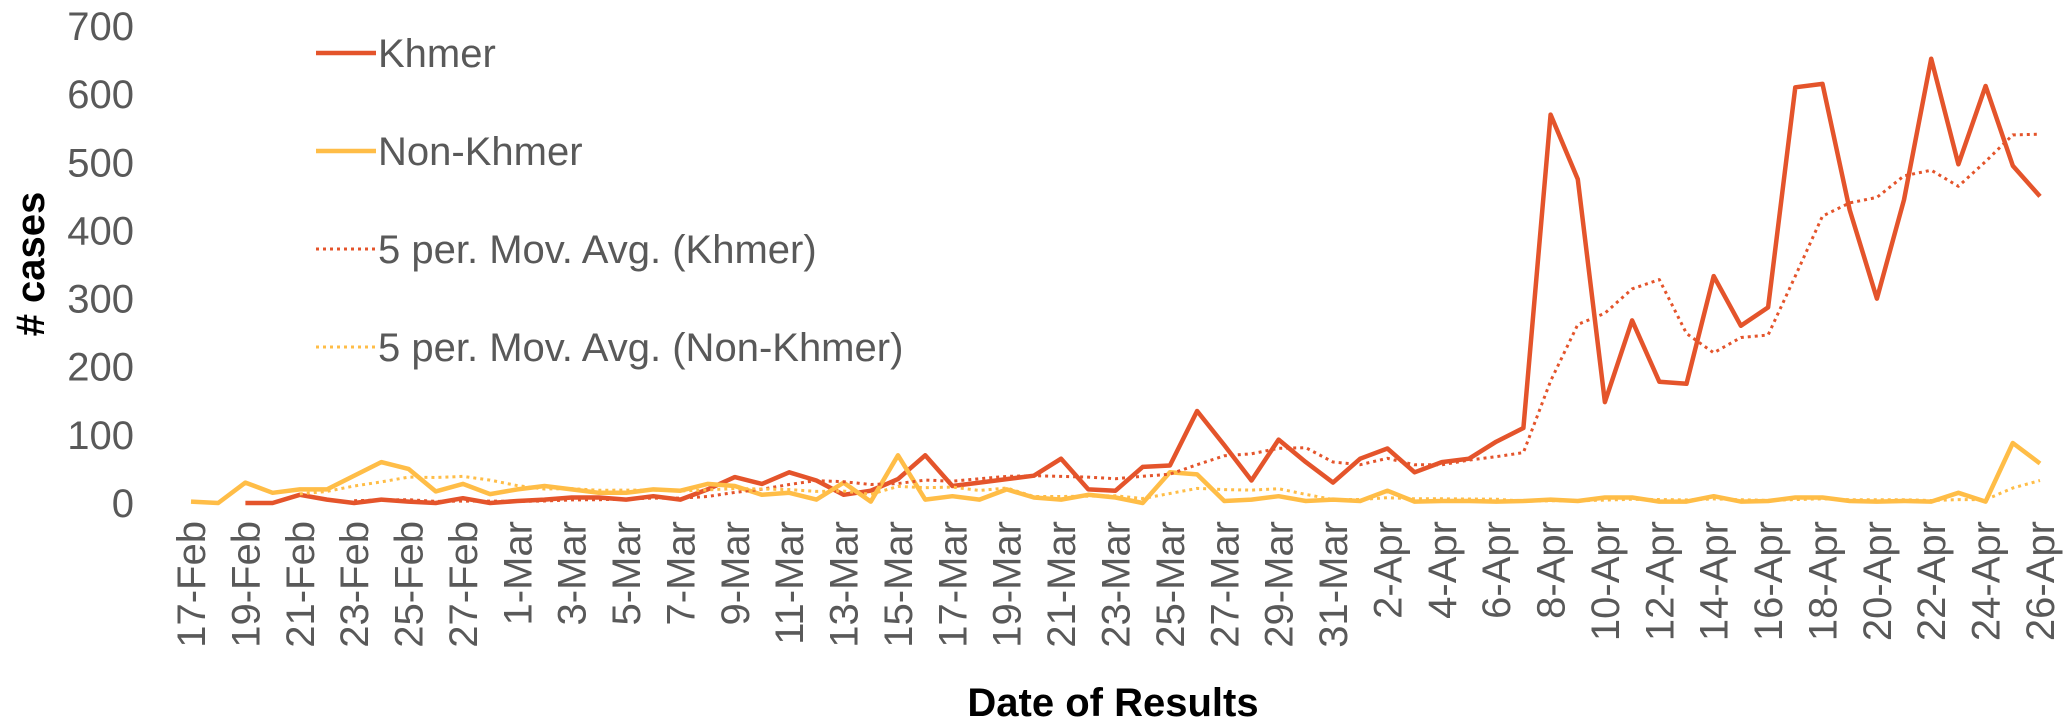 Image resolution: width=2066 pixels, height=722 pixels. I want to click on y-tick-label: 500, so click(100, 163).